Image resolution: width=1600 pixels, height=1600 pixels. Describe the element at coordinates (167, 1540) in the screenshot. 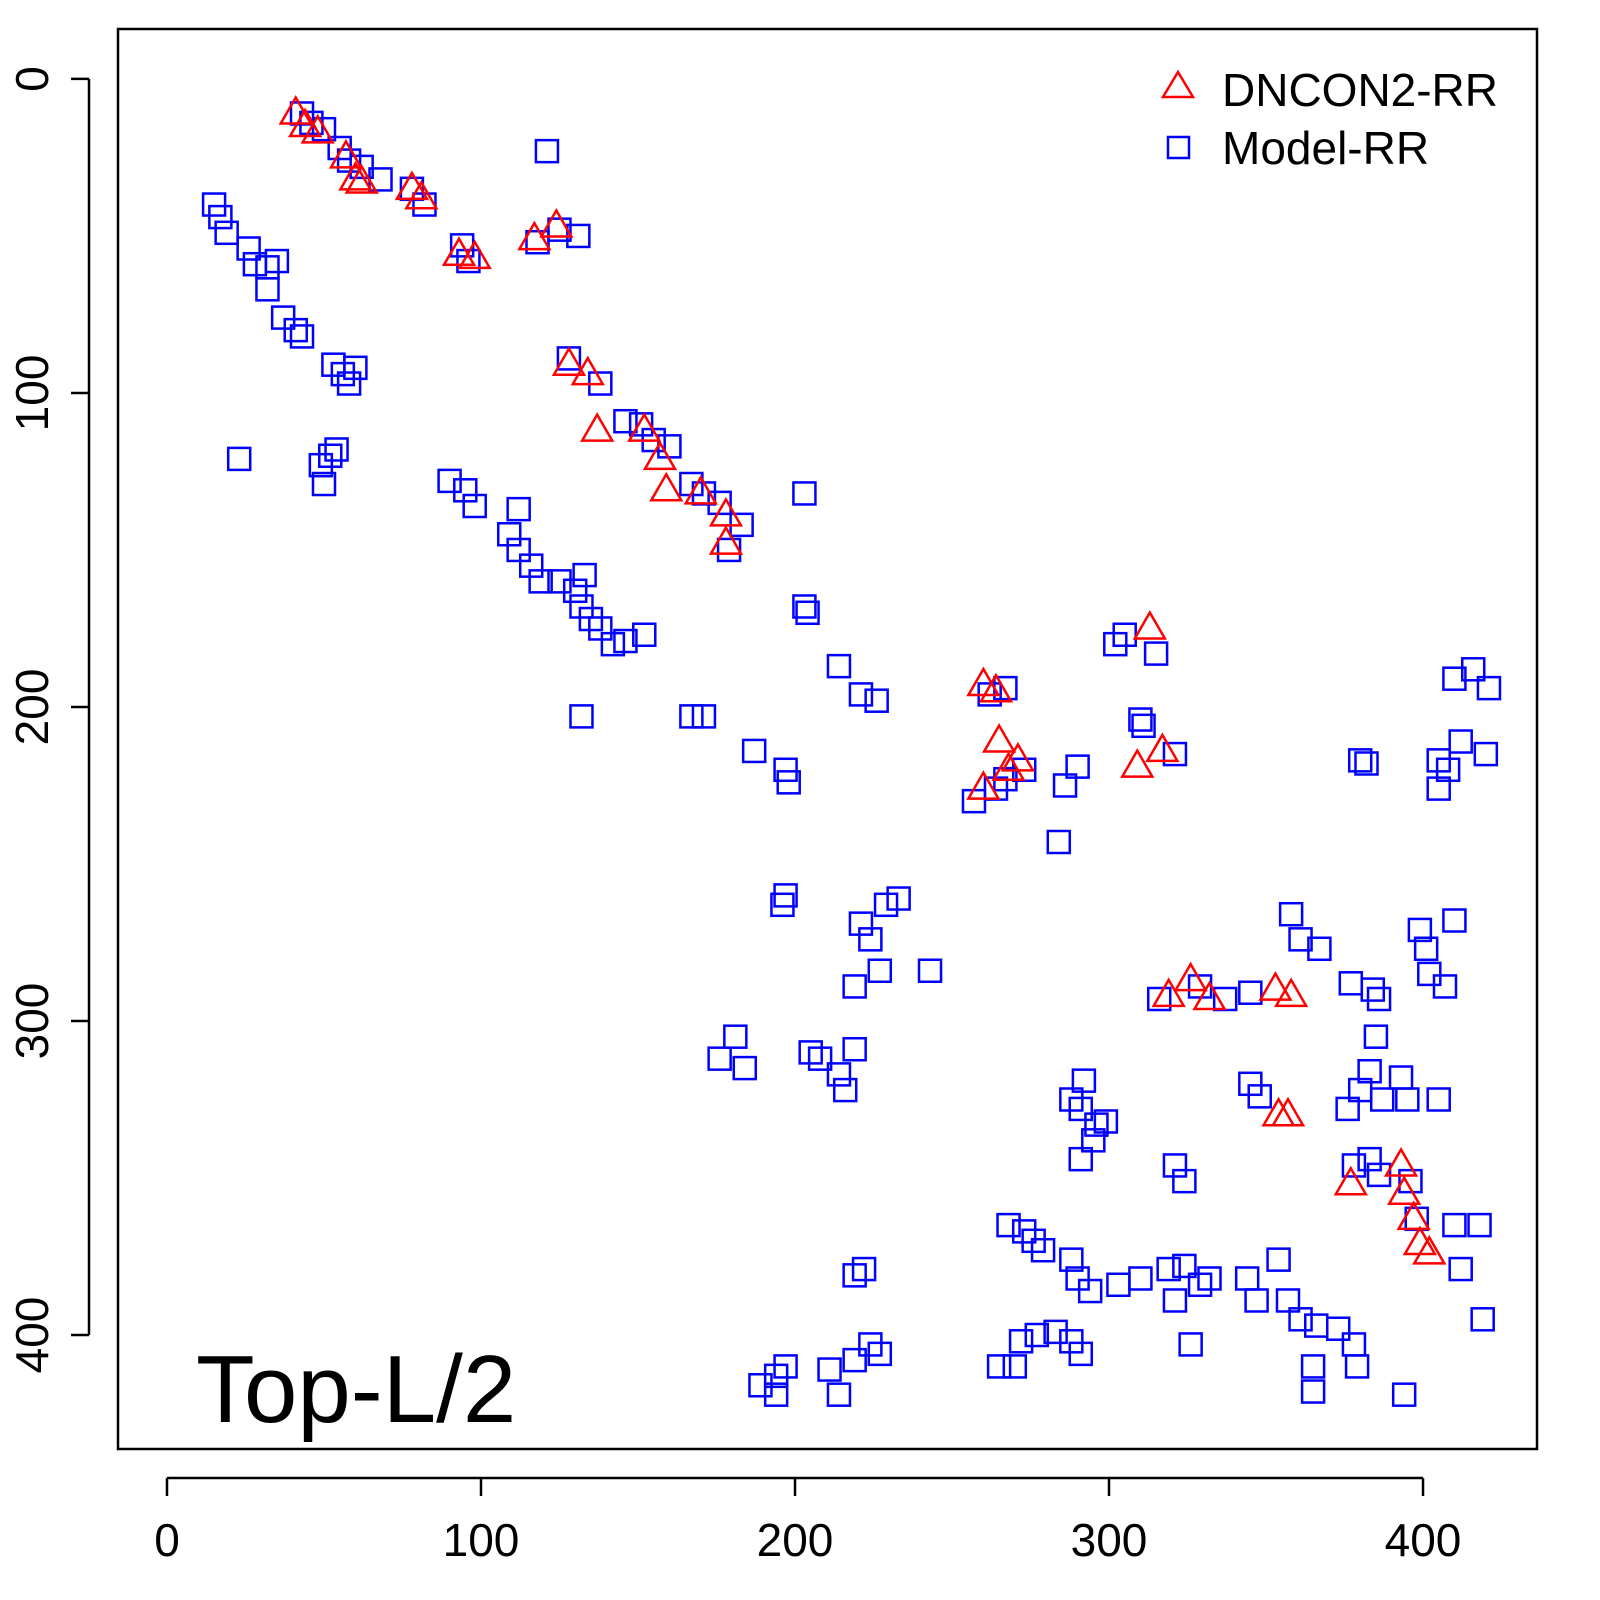

I see `x-tick-label: 0` at that location.